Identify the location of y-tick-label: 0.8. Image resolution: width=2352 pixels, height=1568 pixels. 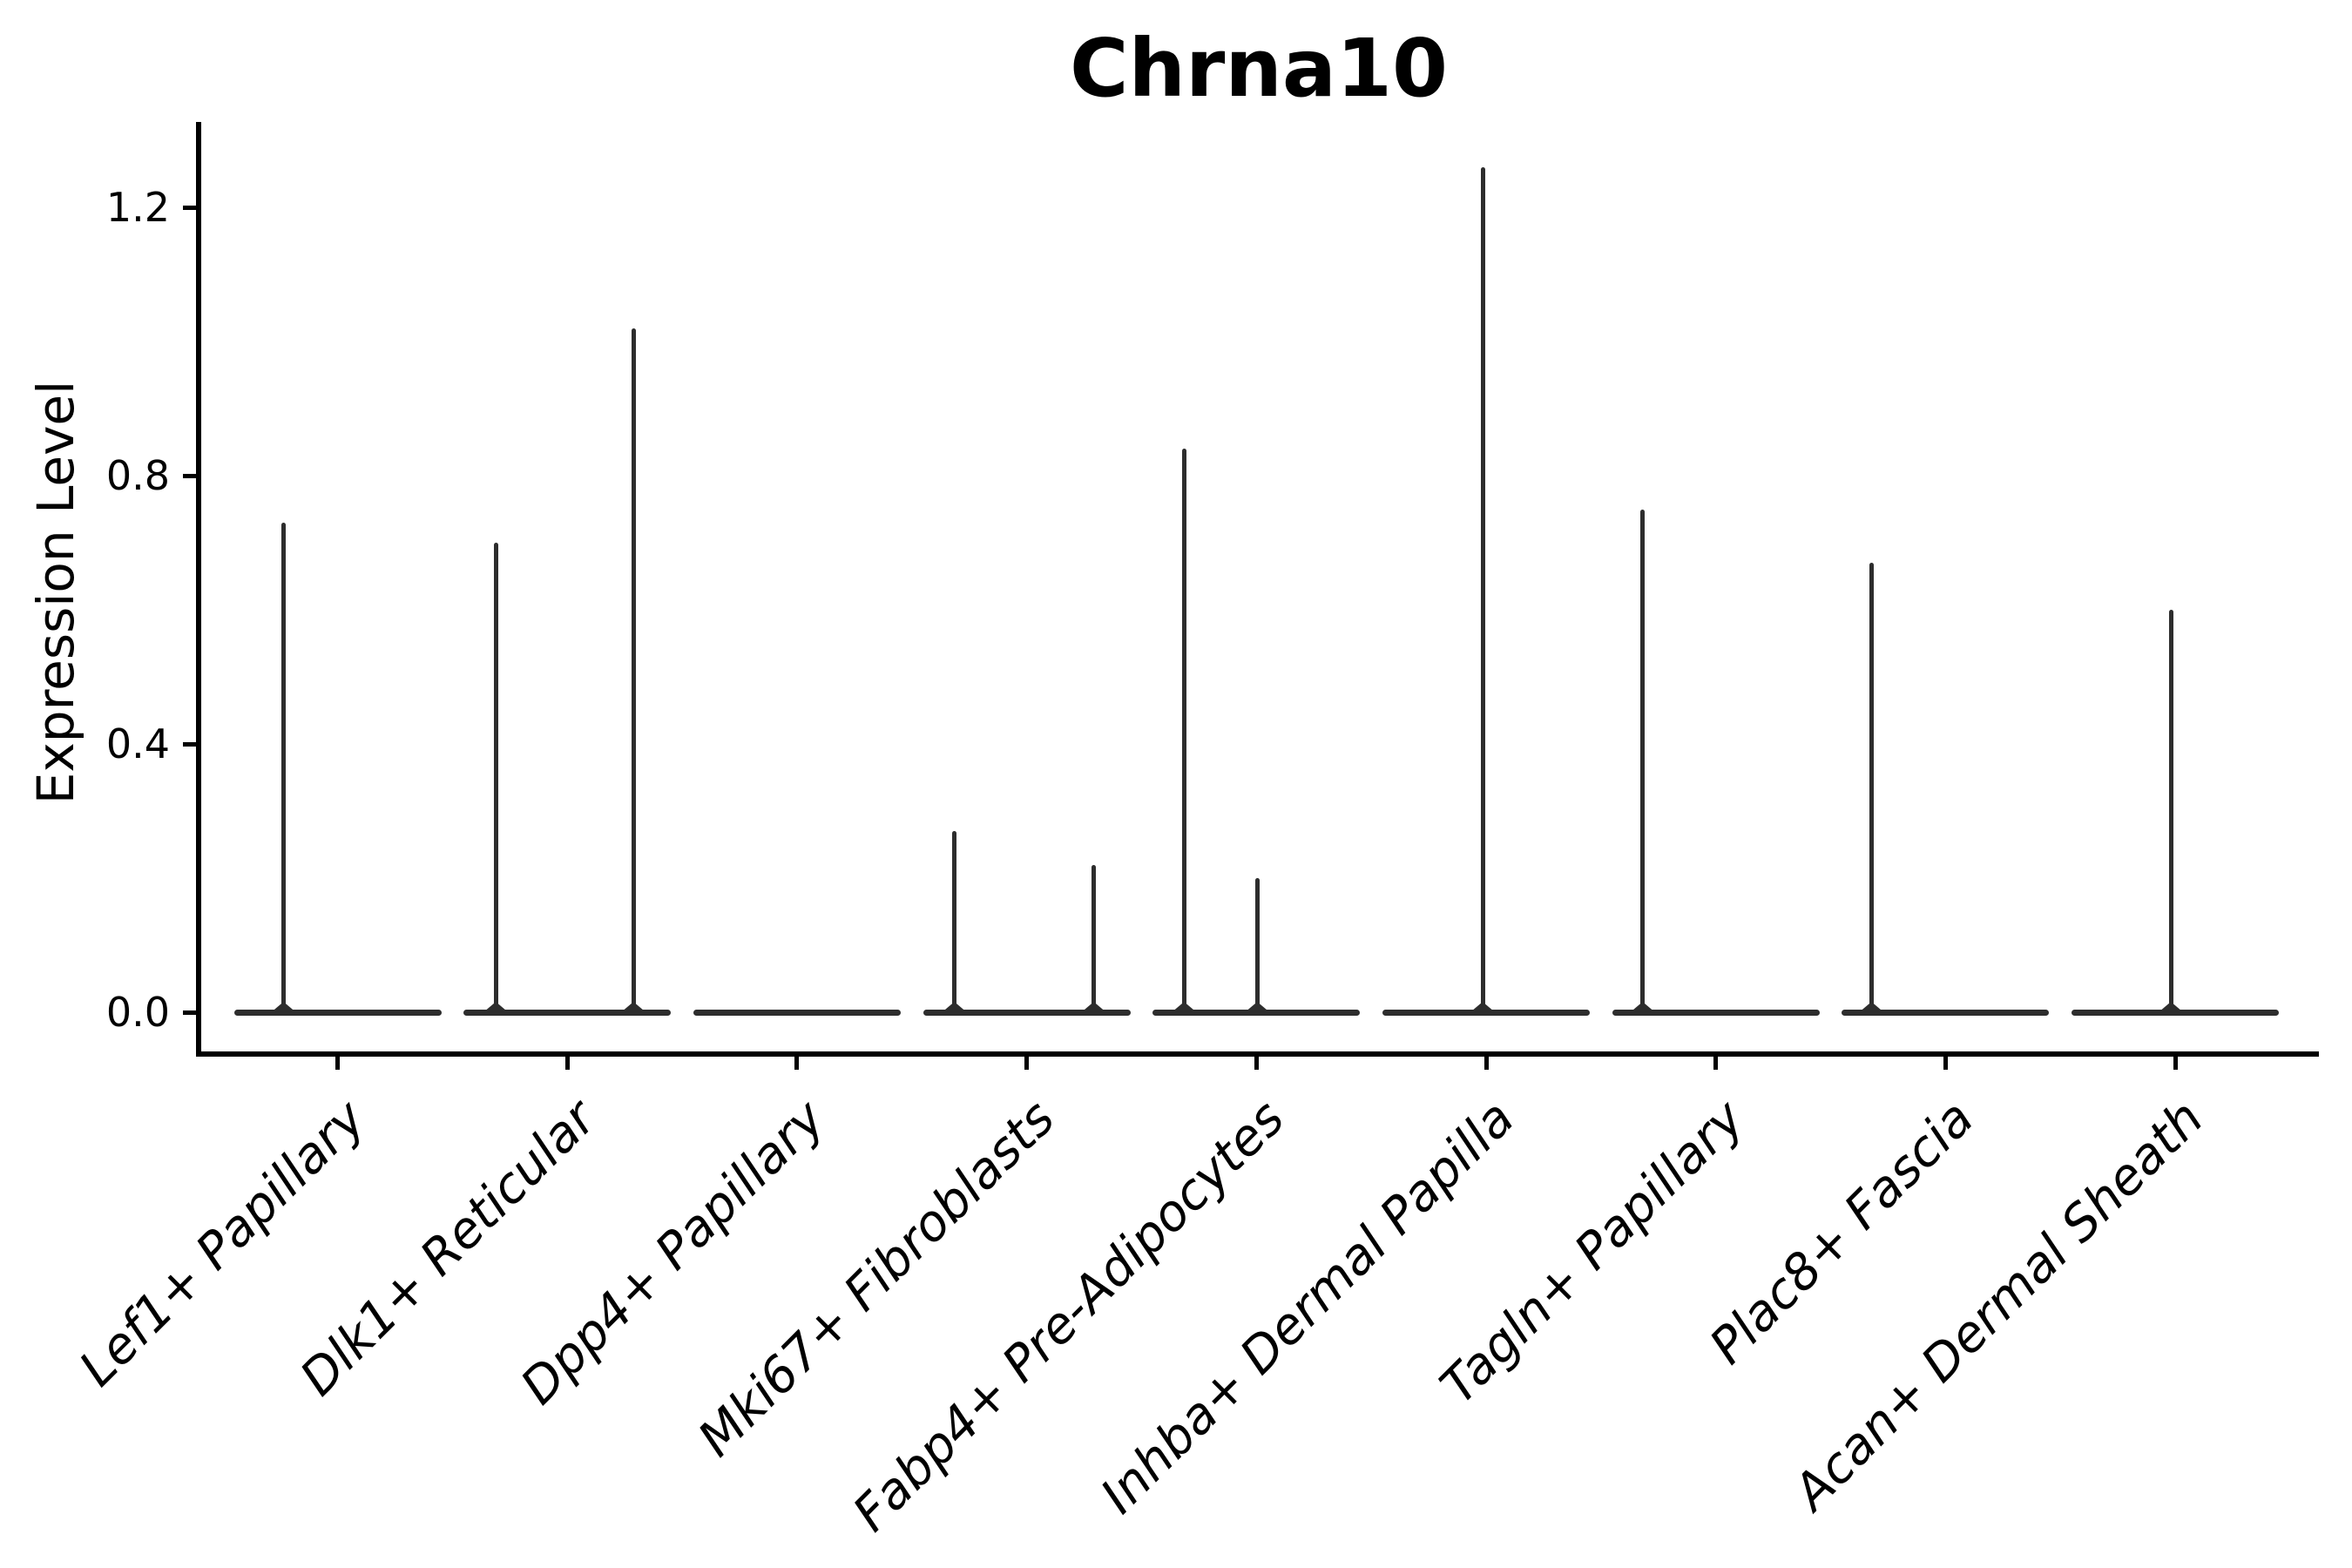
(137, 475).